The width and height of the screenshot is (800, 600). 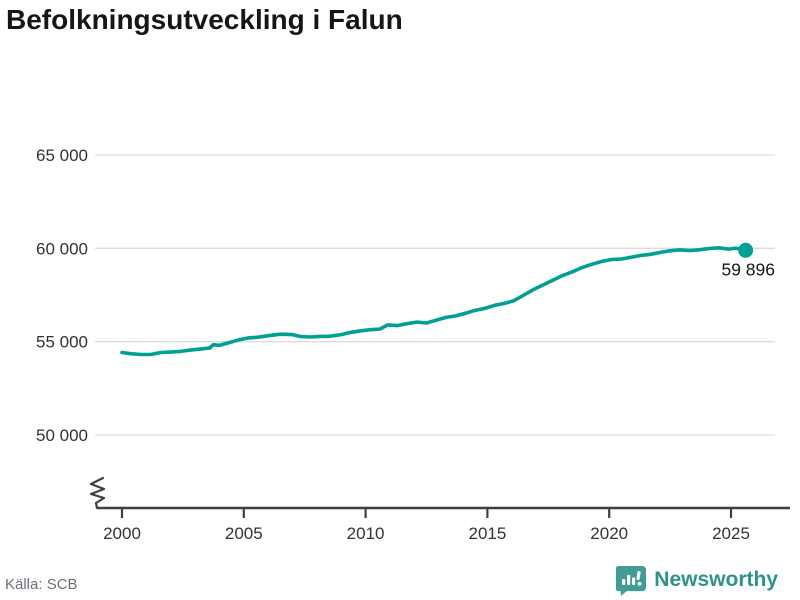 What do you see at coordinates (487, 533) in the screenshot?
I see `x-axis-tick-label: 2015` at bounding box center [487, 533].